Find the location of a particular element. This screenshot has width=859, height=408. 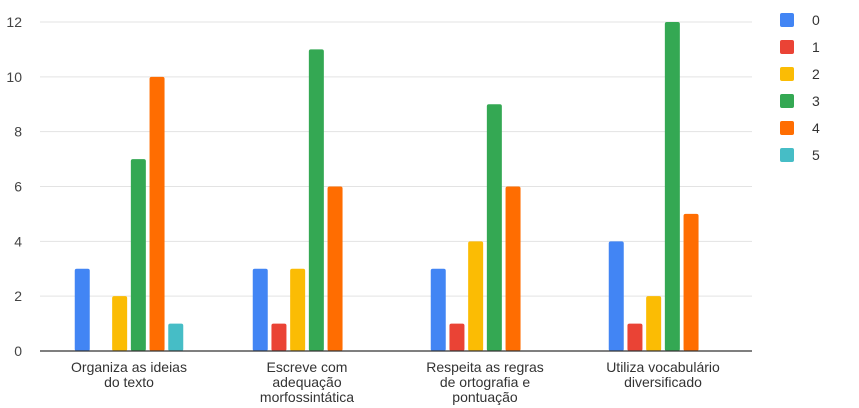

x-category-label: diversificado is located at coordinates (663, 382).